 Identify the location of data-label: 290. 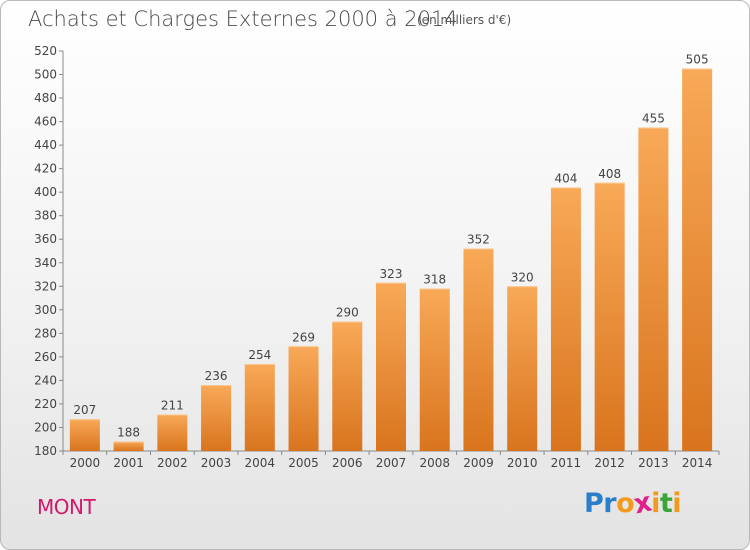
(347, 313).